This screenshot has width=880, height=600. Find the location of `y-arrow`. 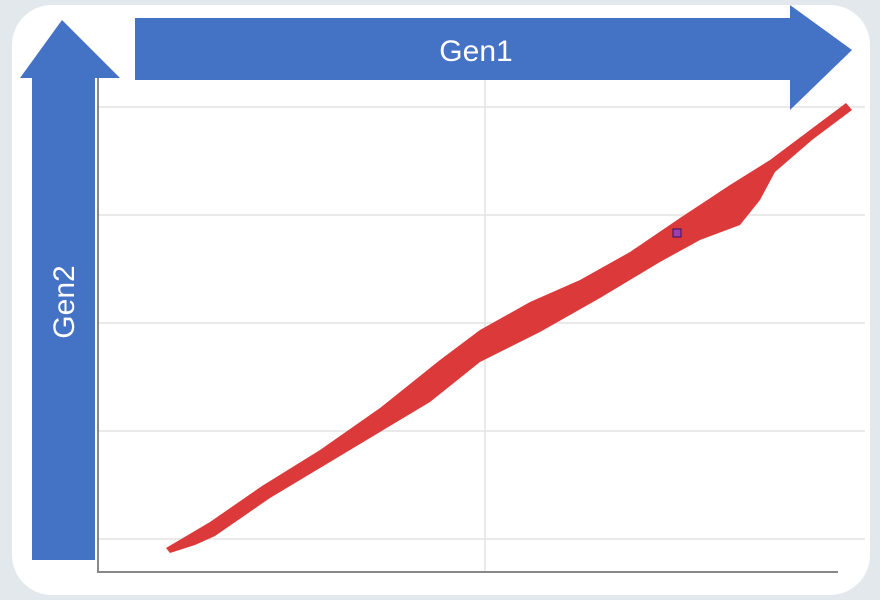

y-arrow is located at coordinates (70, 290).